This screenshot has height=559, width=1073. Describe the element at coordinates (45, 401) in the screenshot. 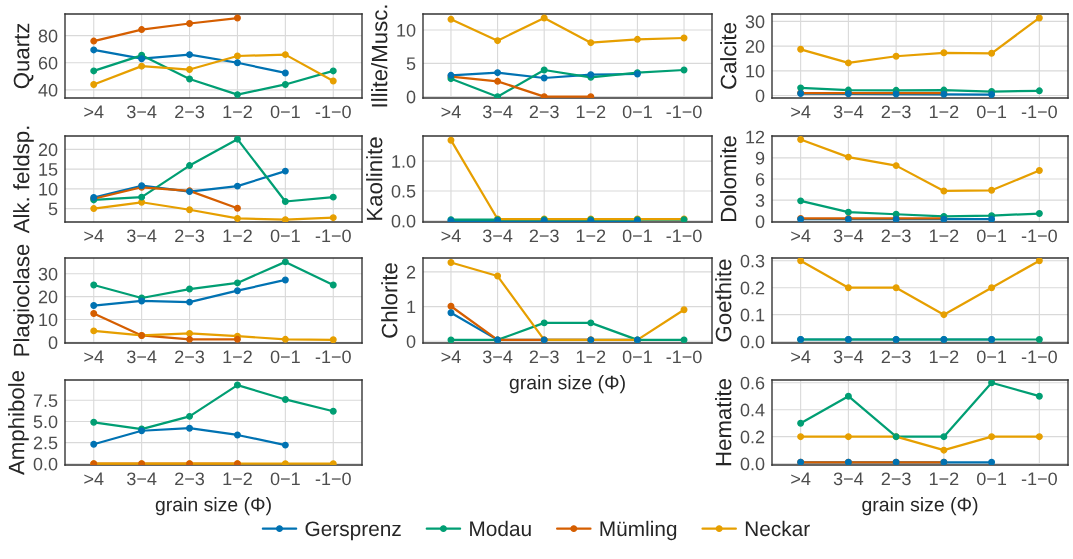

I see `y-tick-label: 7.5` at that location.